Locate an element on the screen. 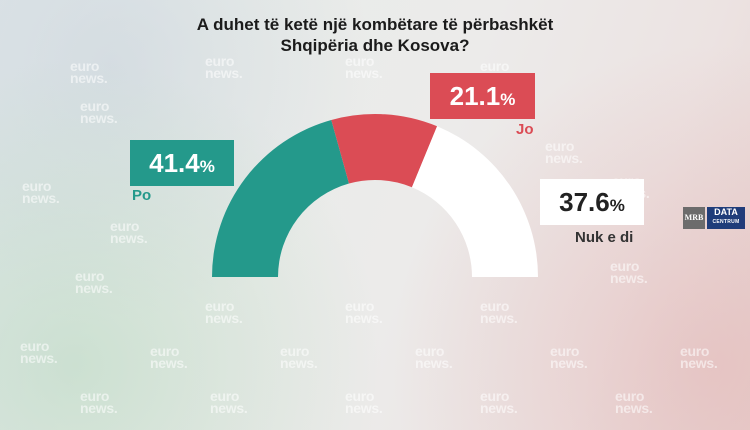  logo-data-text: DATA is located at coordinates (726, 212).